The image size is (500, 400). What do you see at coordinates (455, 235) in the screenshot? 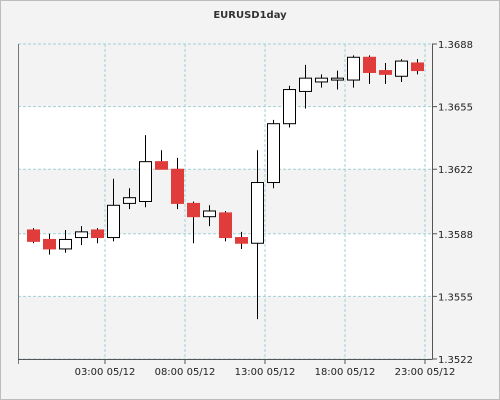
I see `y-tick-label: 1.3588` at bounding box center [455, 235].